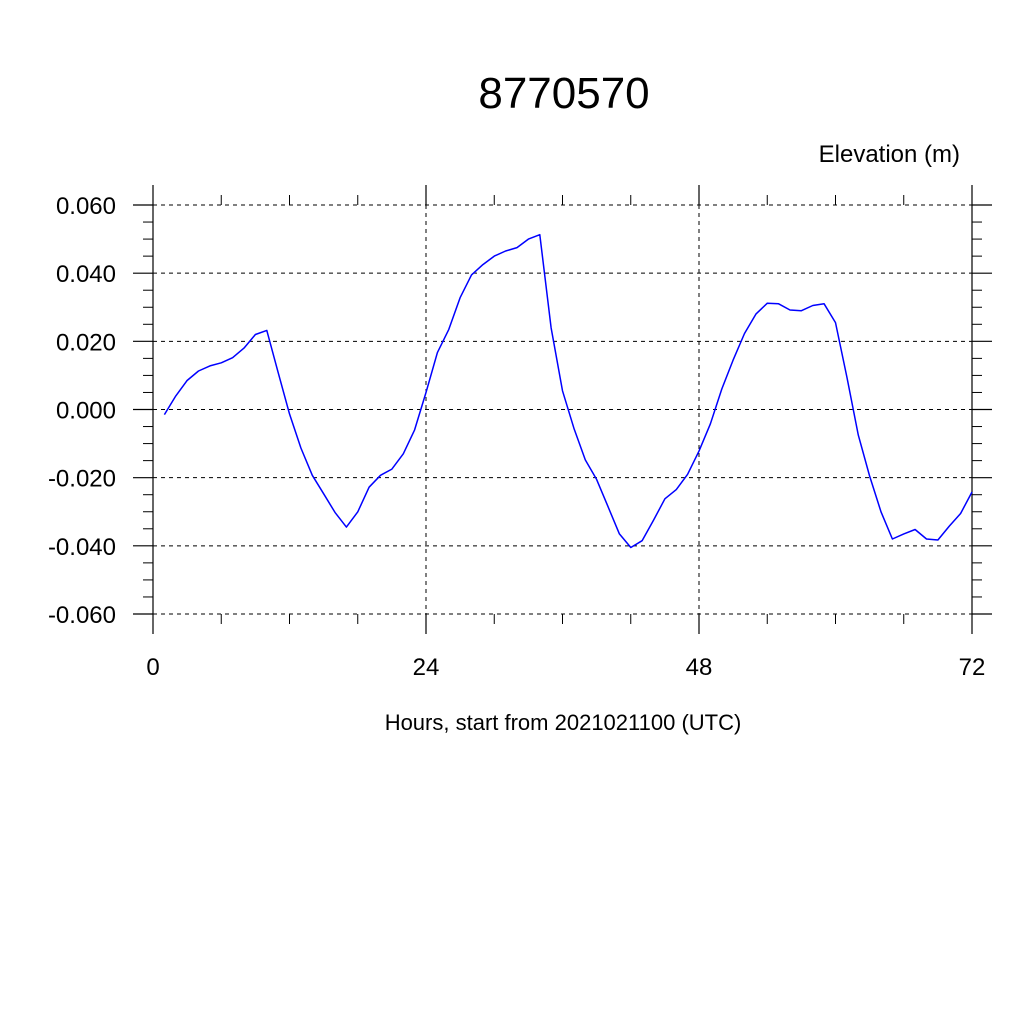 This screenshot has width=1024, height=1024. Describe the element at coordinates (82, 547) in the screenshot. I see `y-tick-label: -0.040` at that location.